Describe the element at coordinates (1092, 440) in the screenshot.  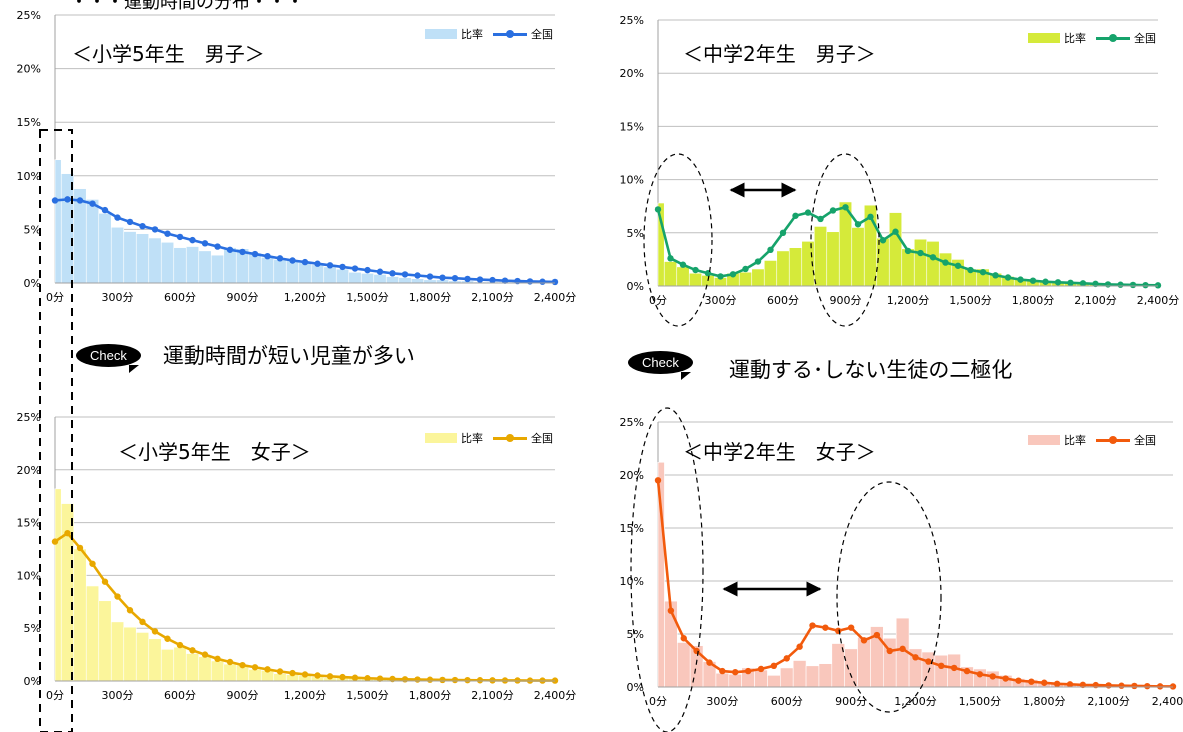
I see `chart-legend: 比率 全国` at that location.